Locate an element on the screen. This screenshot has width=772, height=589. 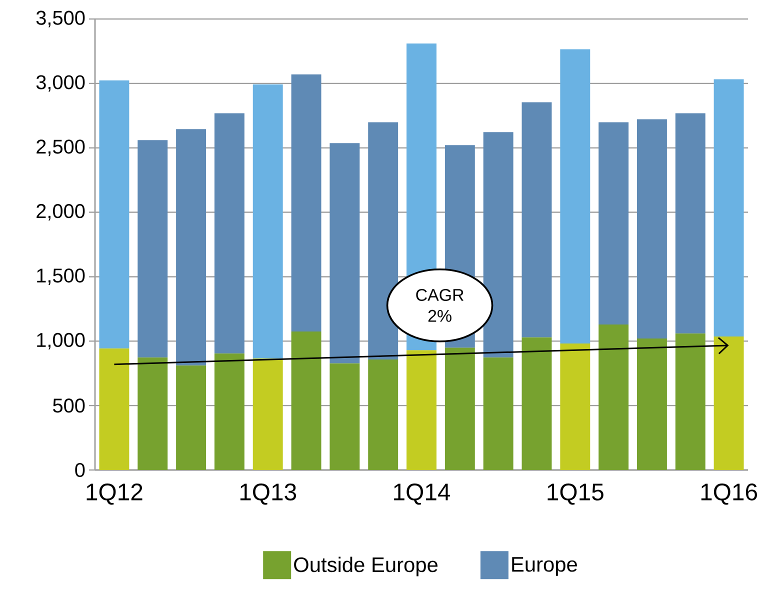
x-tick-label: 1Q13 is located at coordinates (268, 494).